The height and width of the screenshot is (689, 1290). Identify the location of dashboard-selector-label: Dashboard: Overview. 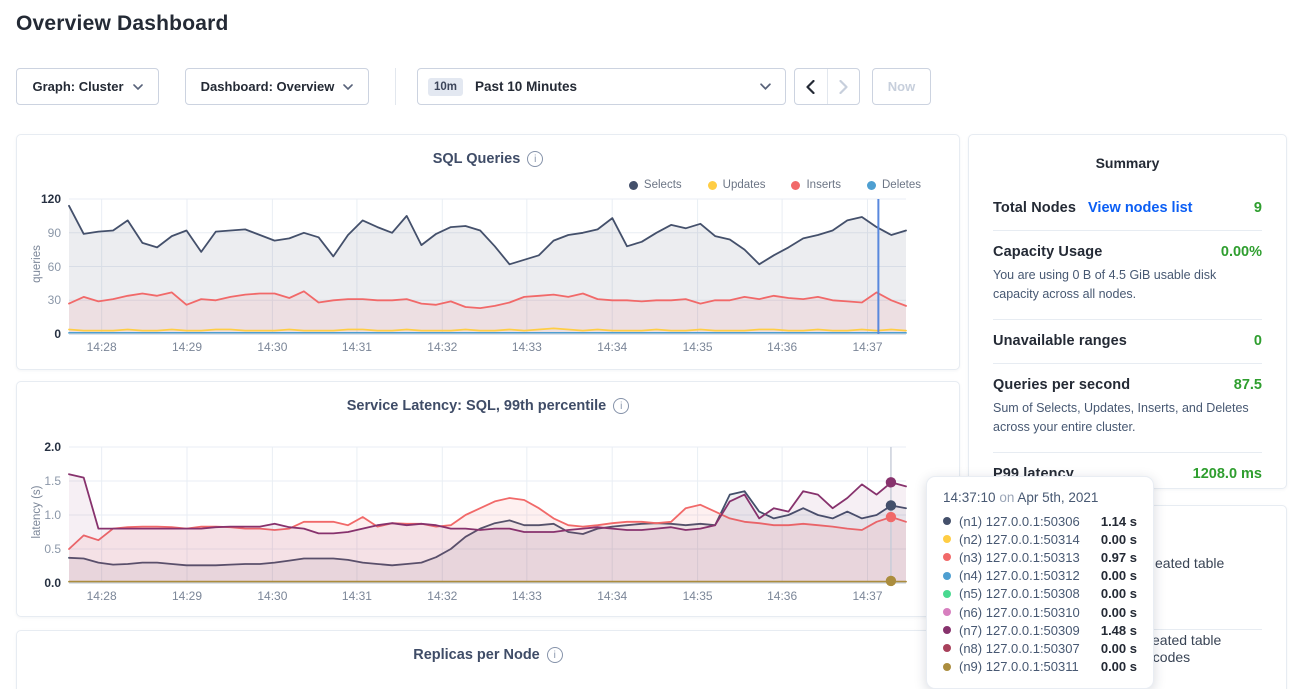
(267, 86).